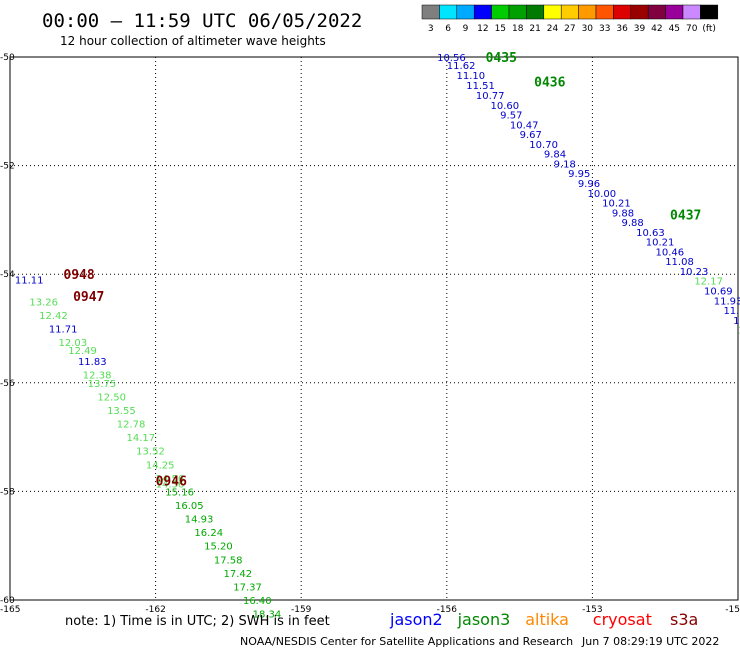 Image resolution: width=740 pixels, height=650 pixels. What do you see at coordinates (431, 29) in the screenshot?
I see `colorbar-label: 3` at bounding box center [431, 29].